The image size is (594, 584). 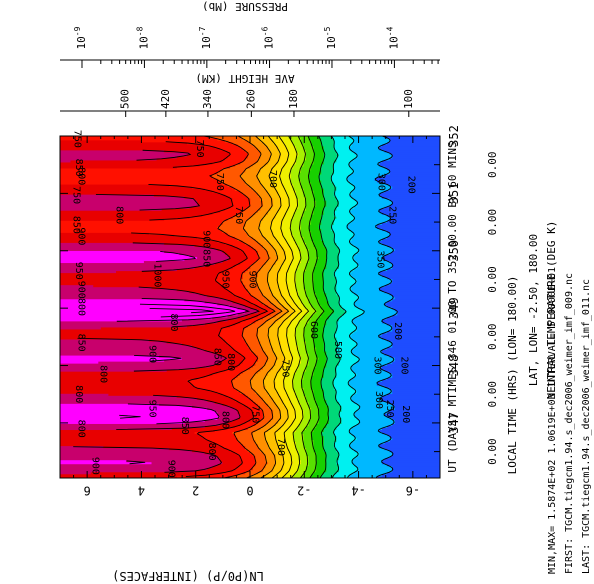 What do you see at coordinates (119, 215) in the screenshot?
I see `contour-label: 800` at bounding box center [119, 215].